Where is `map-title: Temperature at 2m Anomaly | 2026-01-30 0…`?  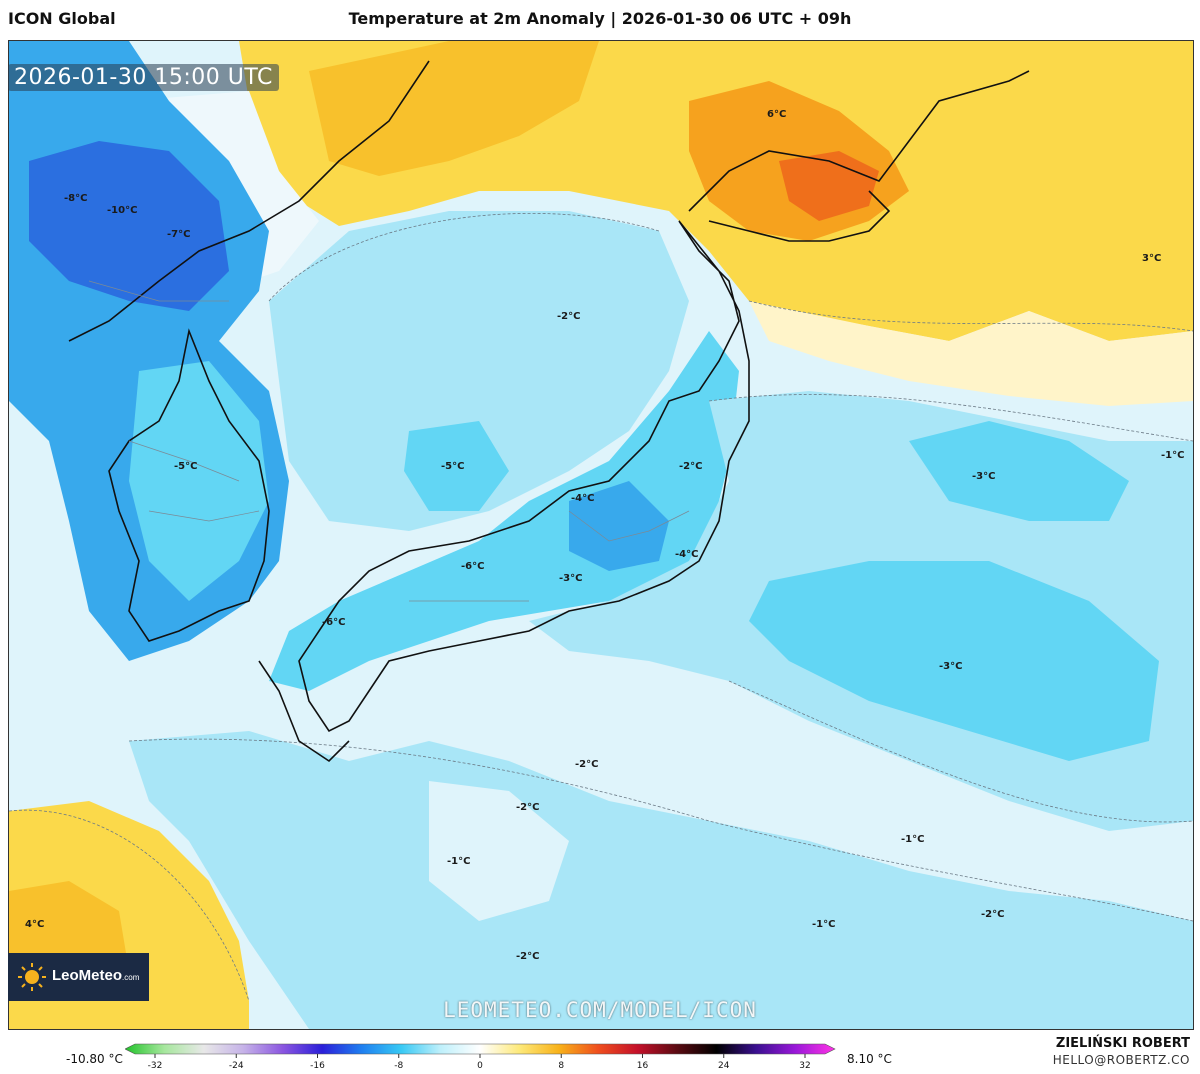
map-title: Temperature at 2m Anomaly | 2026-01-30 0… is located at coordinates (600, 18).